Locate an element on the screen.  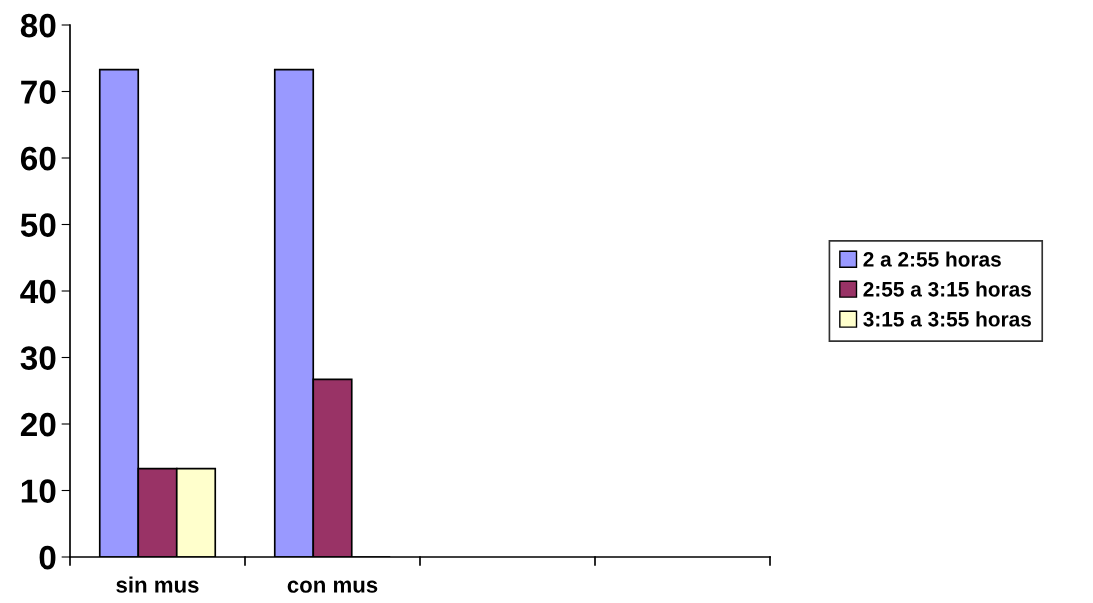
legend-label: 3:15 a 3:55 horas is located at coordinates (947, 319).